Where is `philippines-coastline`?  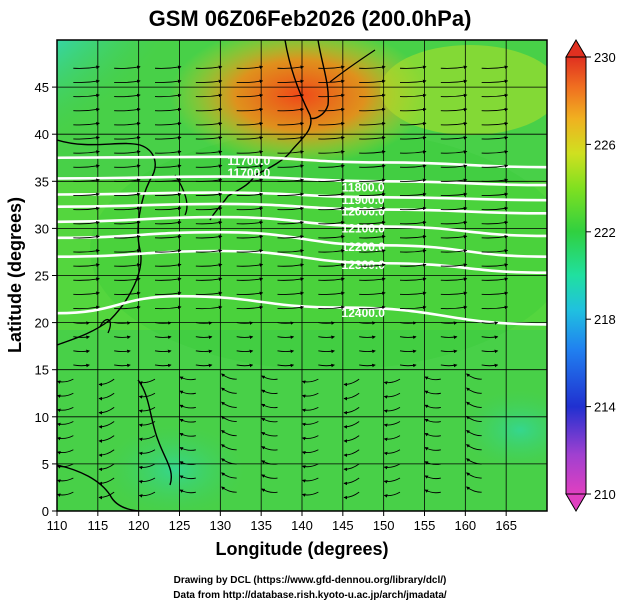
philippines-coastline is located at coordinates (154, 432).